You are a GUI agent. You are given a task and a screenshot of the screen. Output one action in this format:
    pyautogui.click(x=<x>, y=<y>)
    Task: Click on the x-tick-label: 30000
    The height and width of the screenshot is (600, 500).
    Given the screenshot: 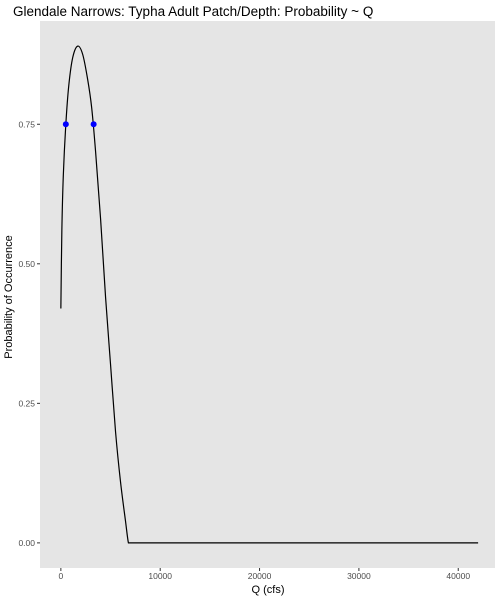 What is the action you would take?
    pyautogui.click(x=359, y=576)
    